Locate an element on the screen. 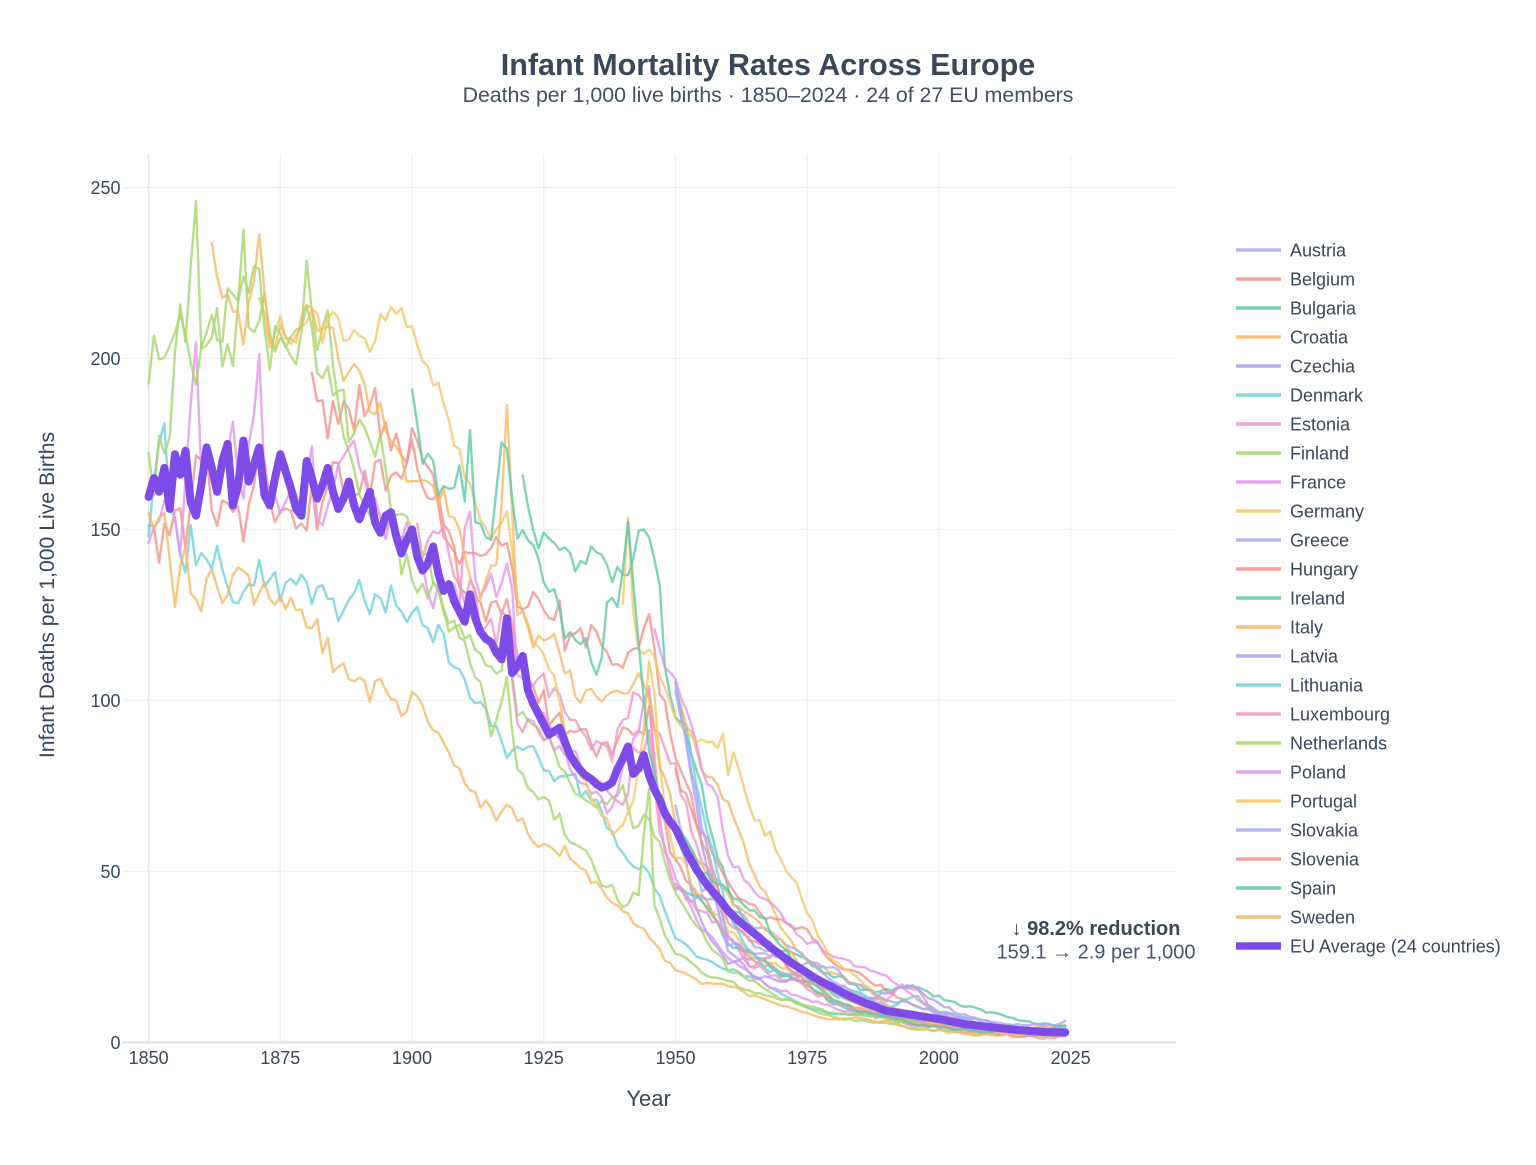 The image size is (1536, 1165). svg-text: 1900 is located at coordinates (412, 1058).